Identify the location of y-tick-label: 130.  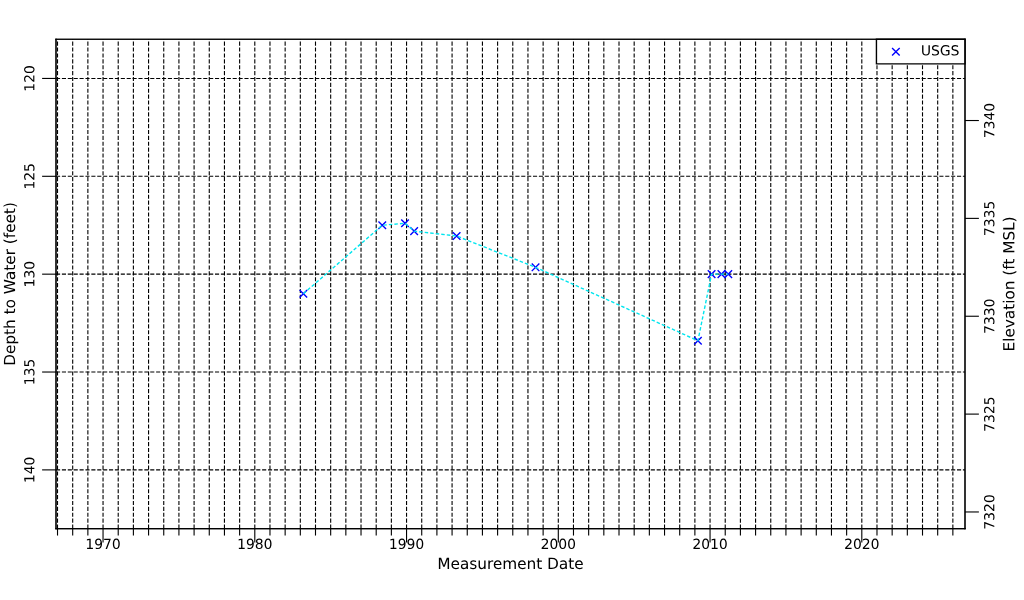
(29, 273).